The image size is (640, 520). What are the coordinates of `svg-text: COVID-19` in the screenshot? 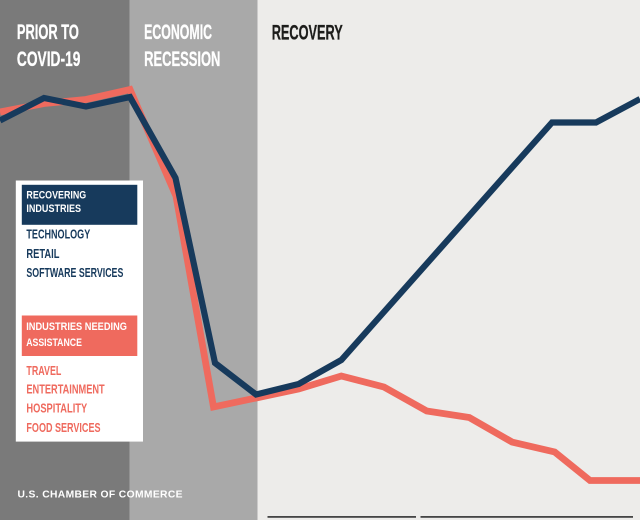 It's located at (49, 59).